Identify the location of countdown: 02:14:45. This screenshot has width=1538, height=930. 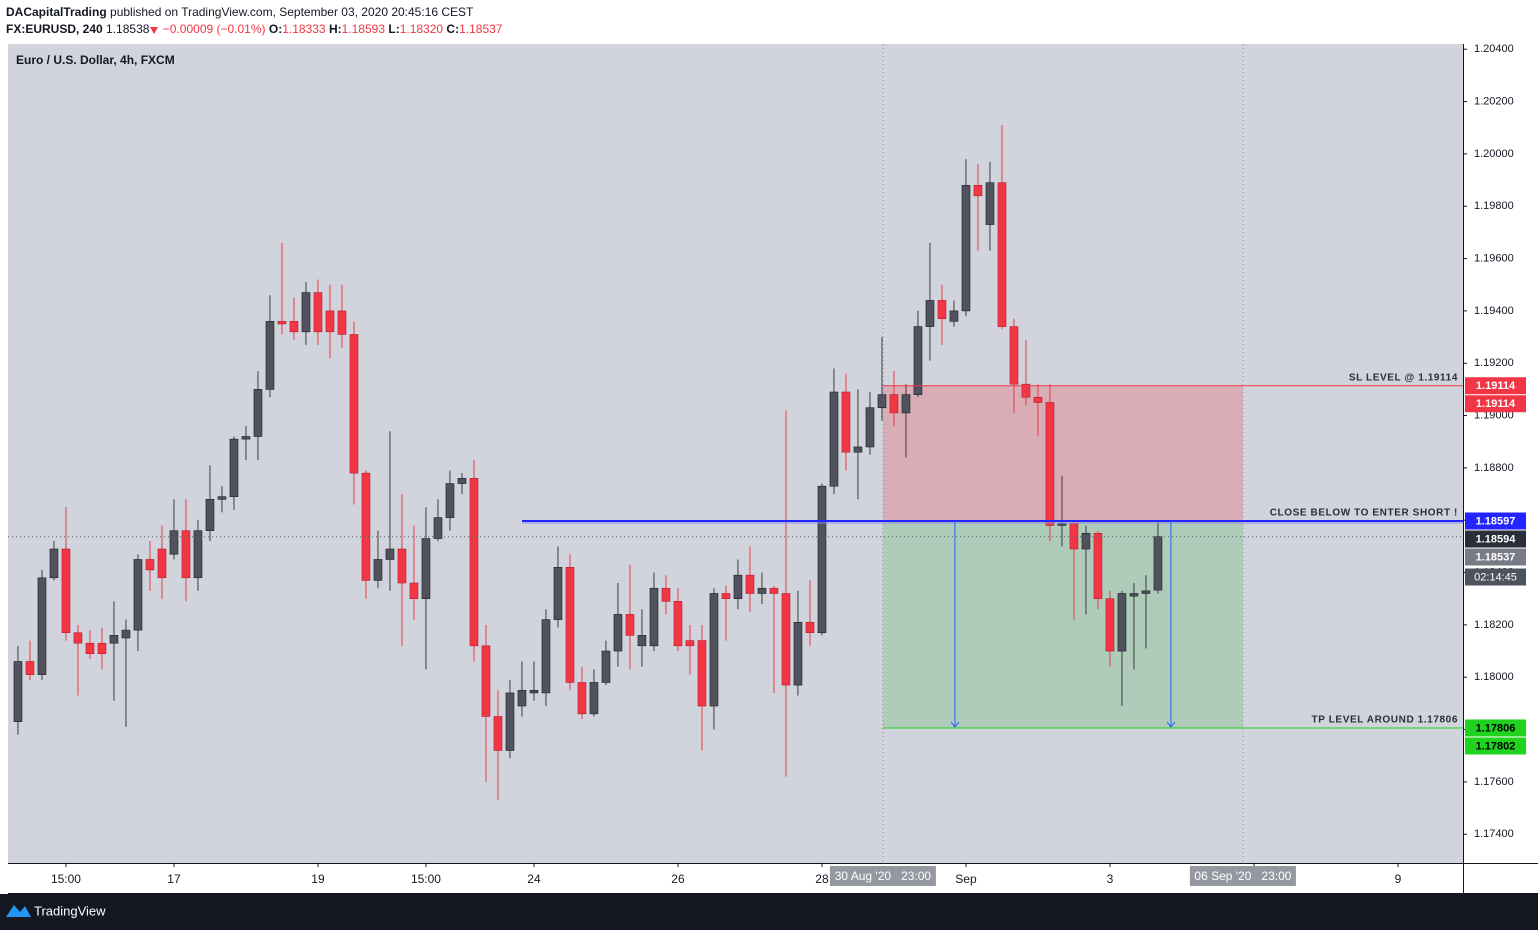
(1495, 577).